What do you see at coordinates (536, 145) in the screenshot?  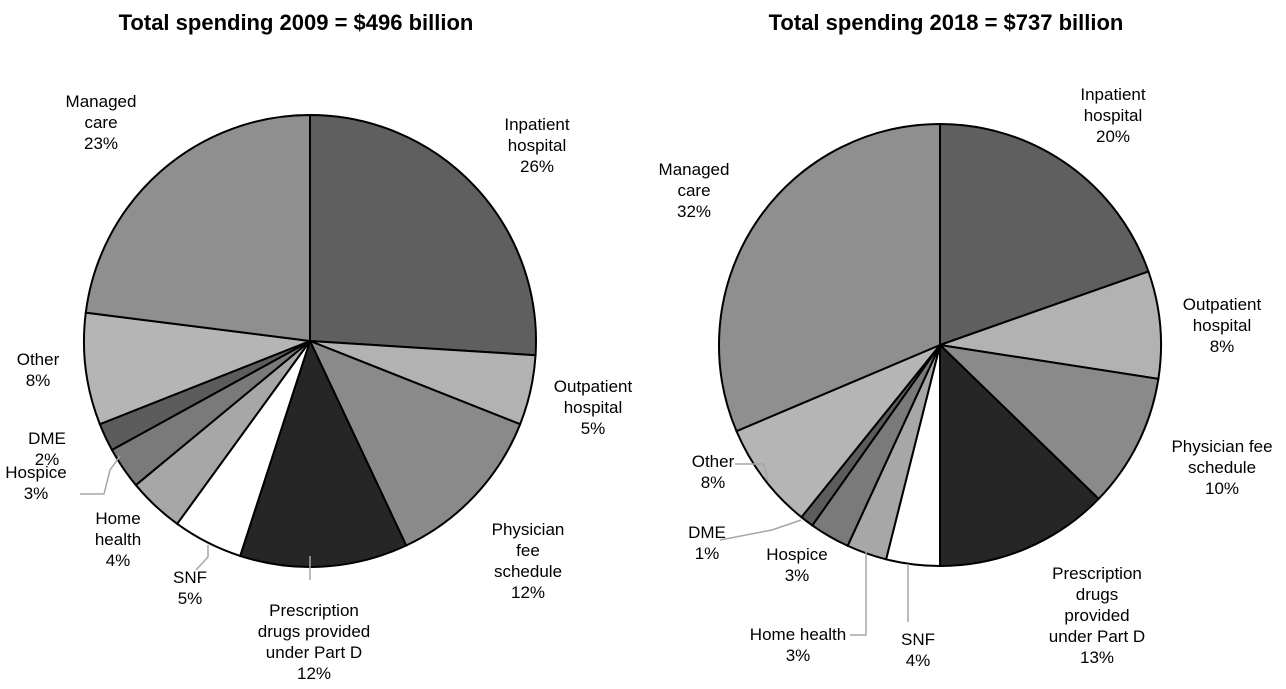 I see `data-label-inpatient-hospital: Inpatient hospital 26%` at bounding box center [536, 145].